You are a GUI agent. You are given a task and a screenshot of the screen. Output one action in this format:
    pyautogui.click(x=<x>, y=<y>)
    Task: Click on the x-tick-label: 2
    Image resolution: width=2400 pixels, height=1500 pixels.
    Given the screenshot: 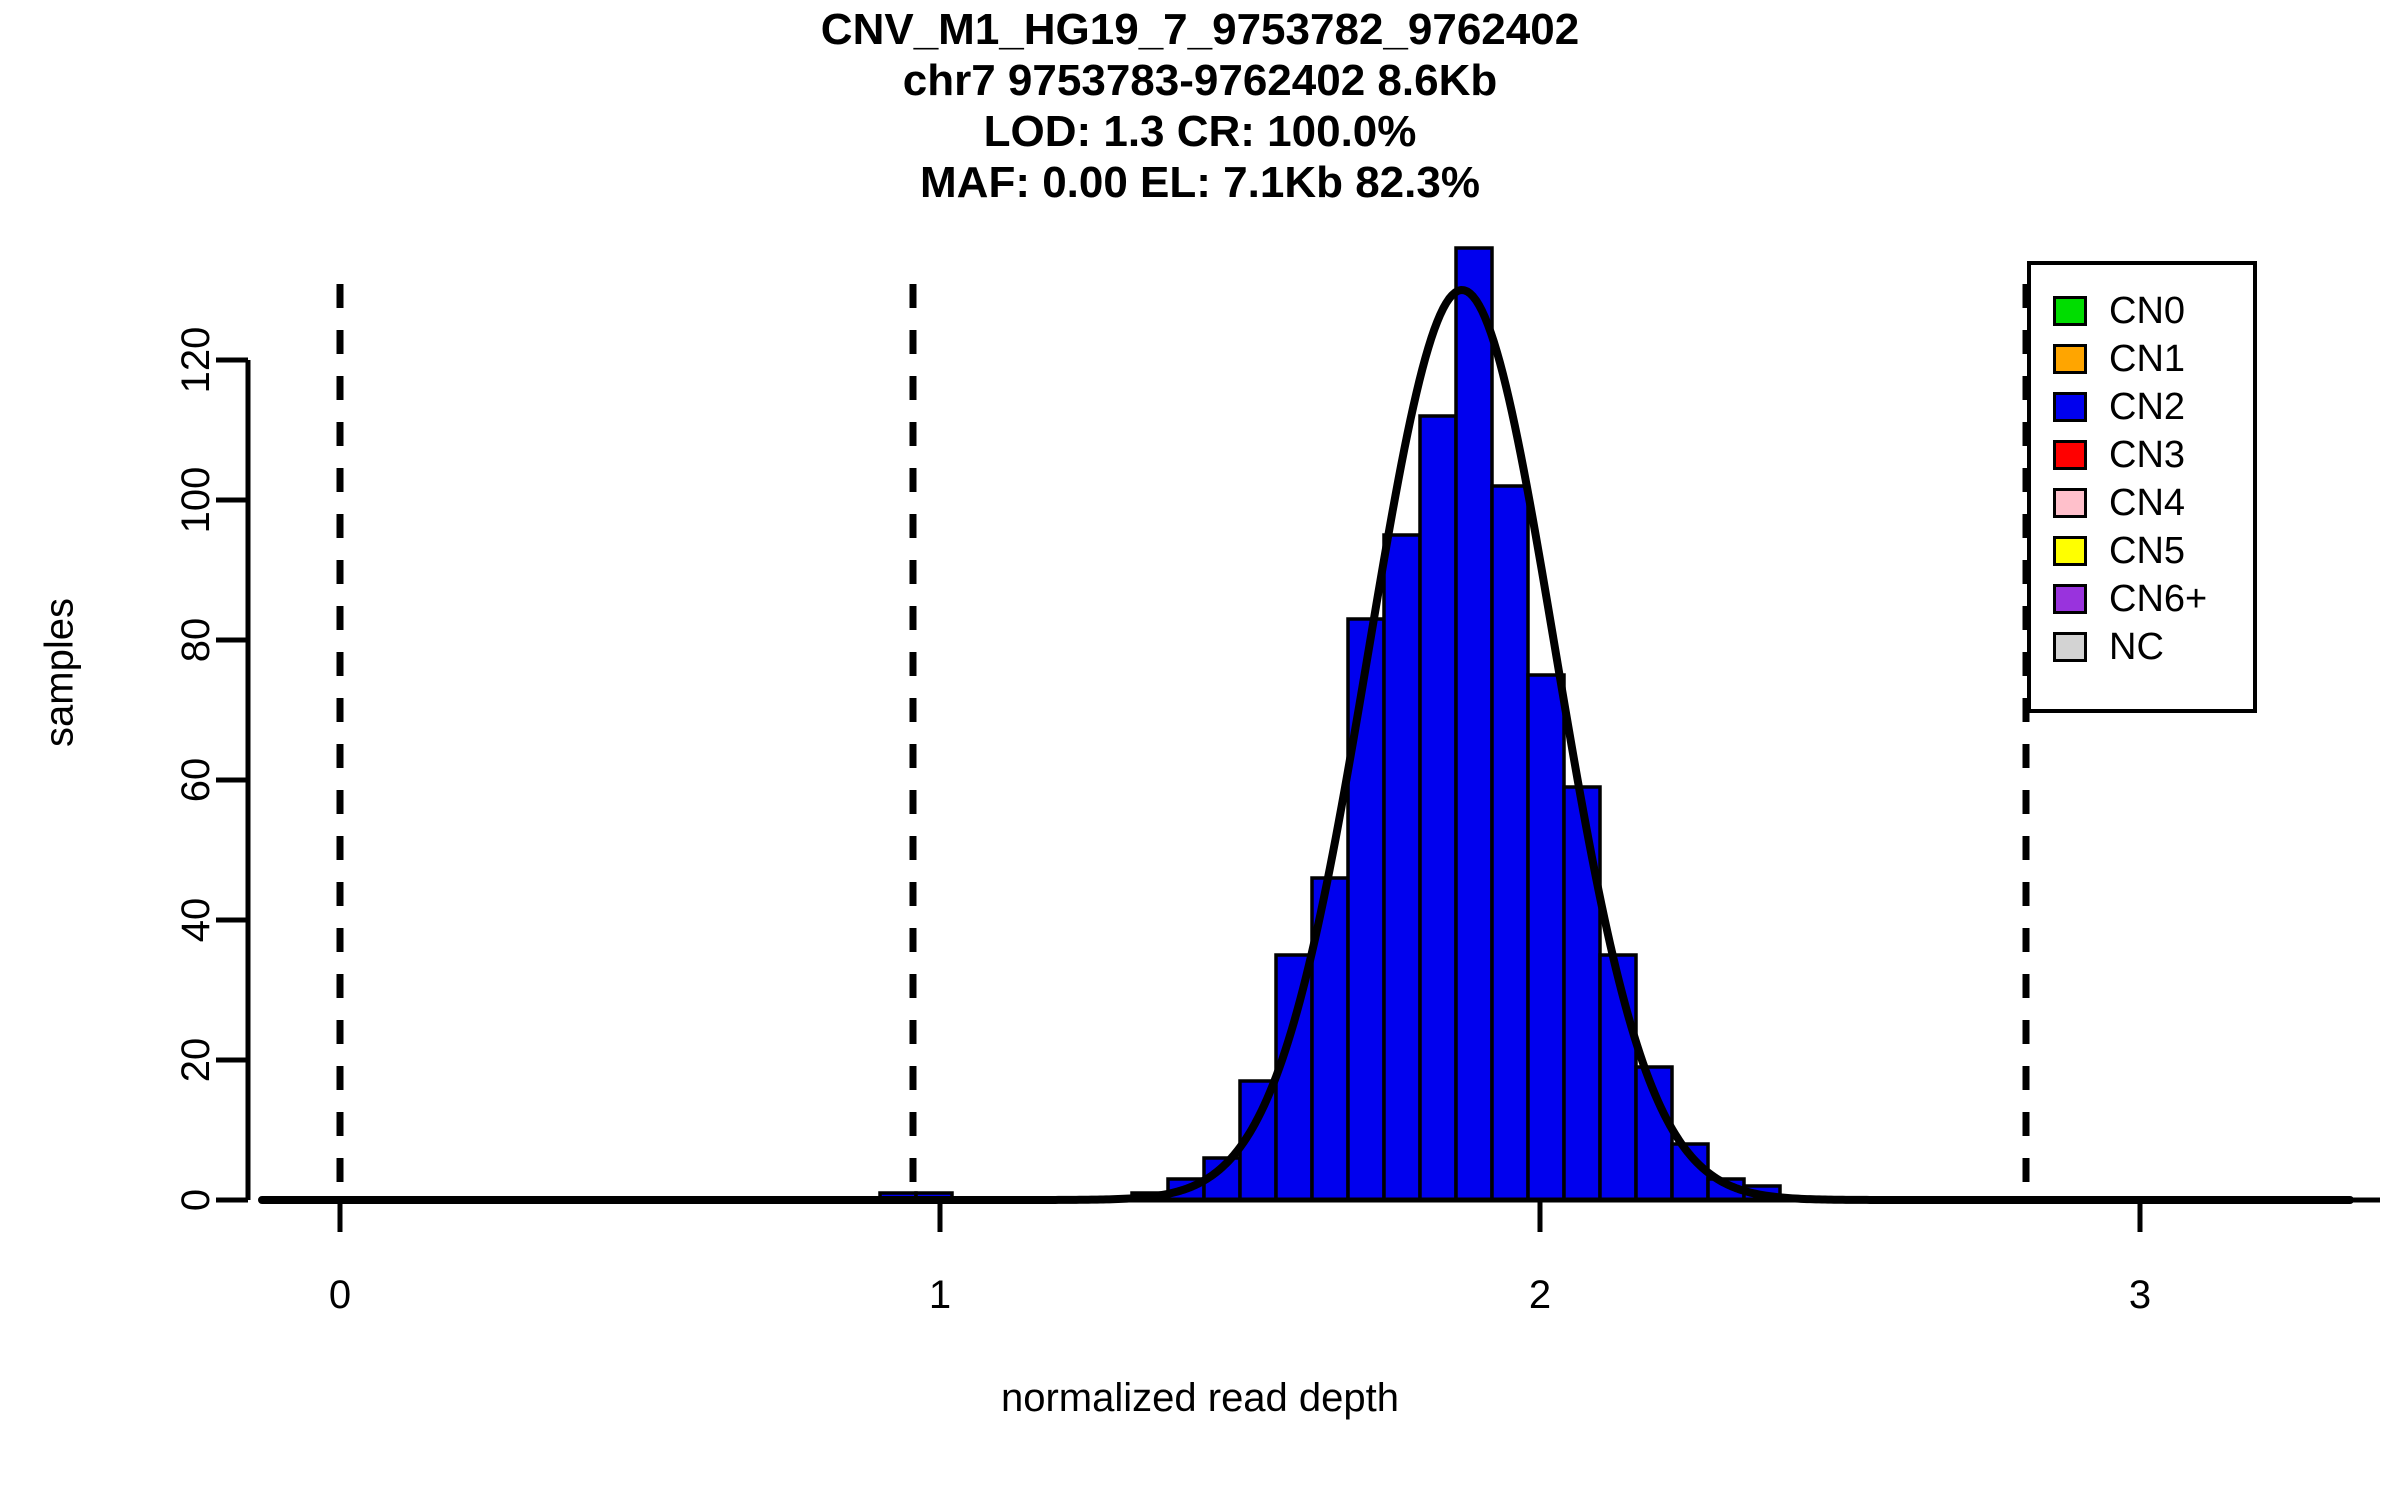 What is the action you would take?
    pyautogui.click(x=1540, y=1295)
    